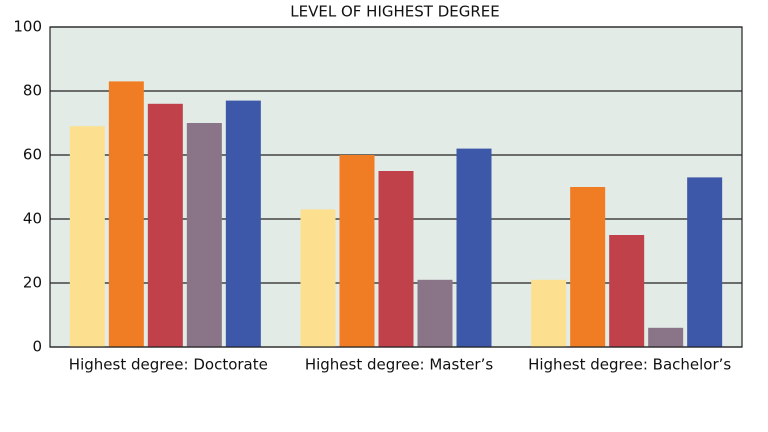 This screenshot has width=768, height=432. I want to click on x-tick-label: Highest degree: Doctorate, so click(168, 365).